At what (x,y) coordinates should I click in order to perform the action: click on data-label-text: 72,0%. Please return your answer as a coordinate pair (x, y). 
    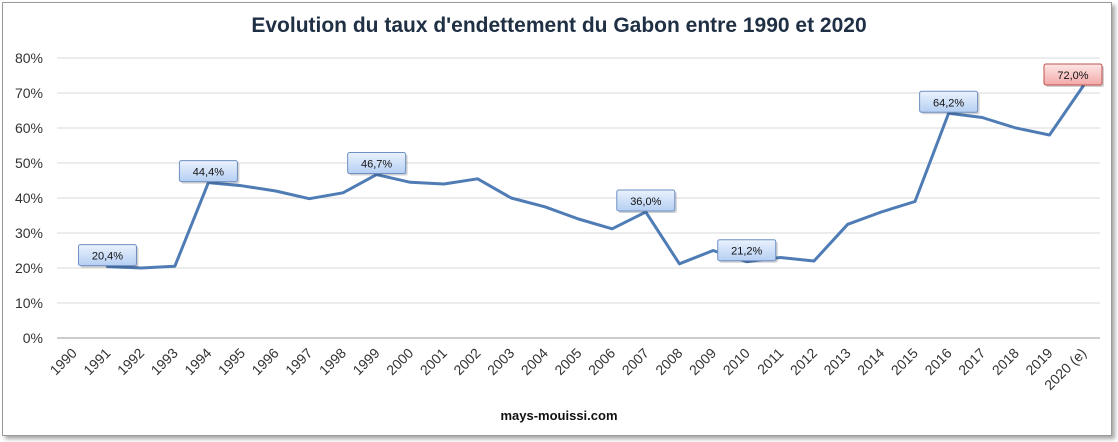
    Looking at the image, I should click on (1072, 76).